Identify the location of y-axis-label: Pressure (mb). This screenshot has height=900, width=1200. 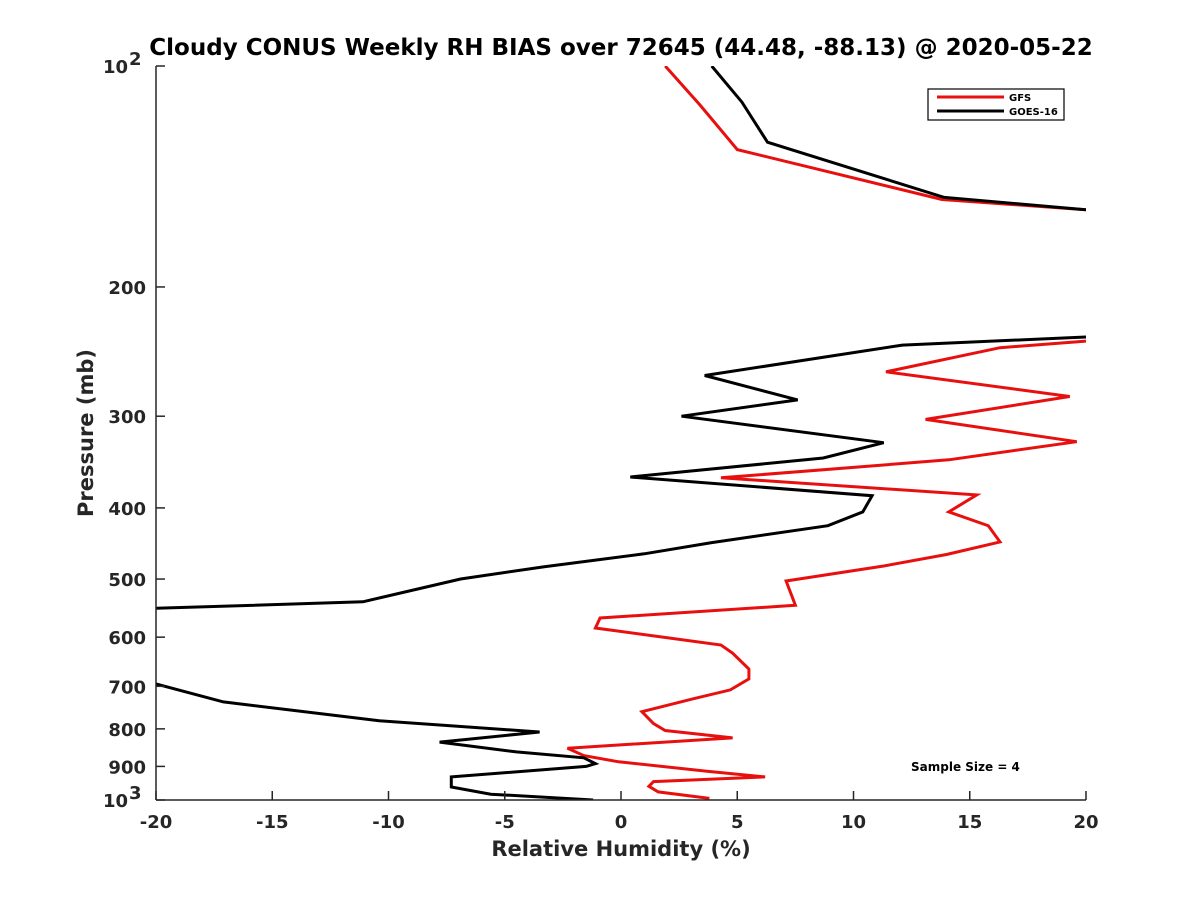
(86, 433).